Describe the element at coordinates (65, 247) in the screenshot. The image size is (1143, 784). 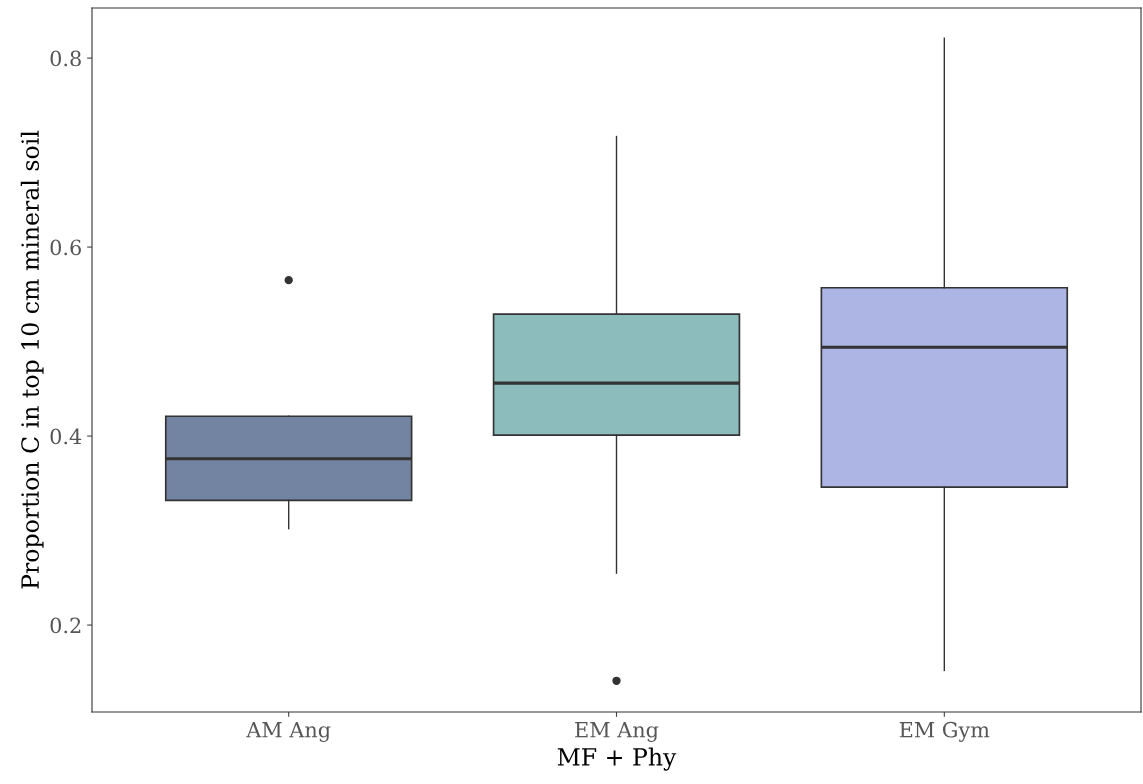
I see `y-tick-label: 0.6` at that location.